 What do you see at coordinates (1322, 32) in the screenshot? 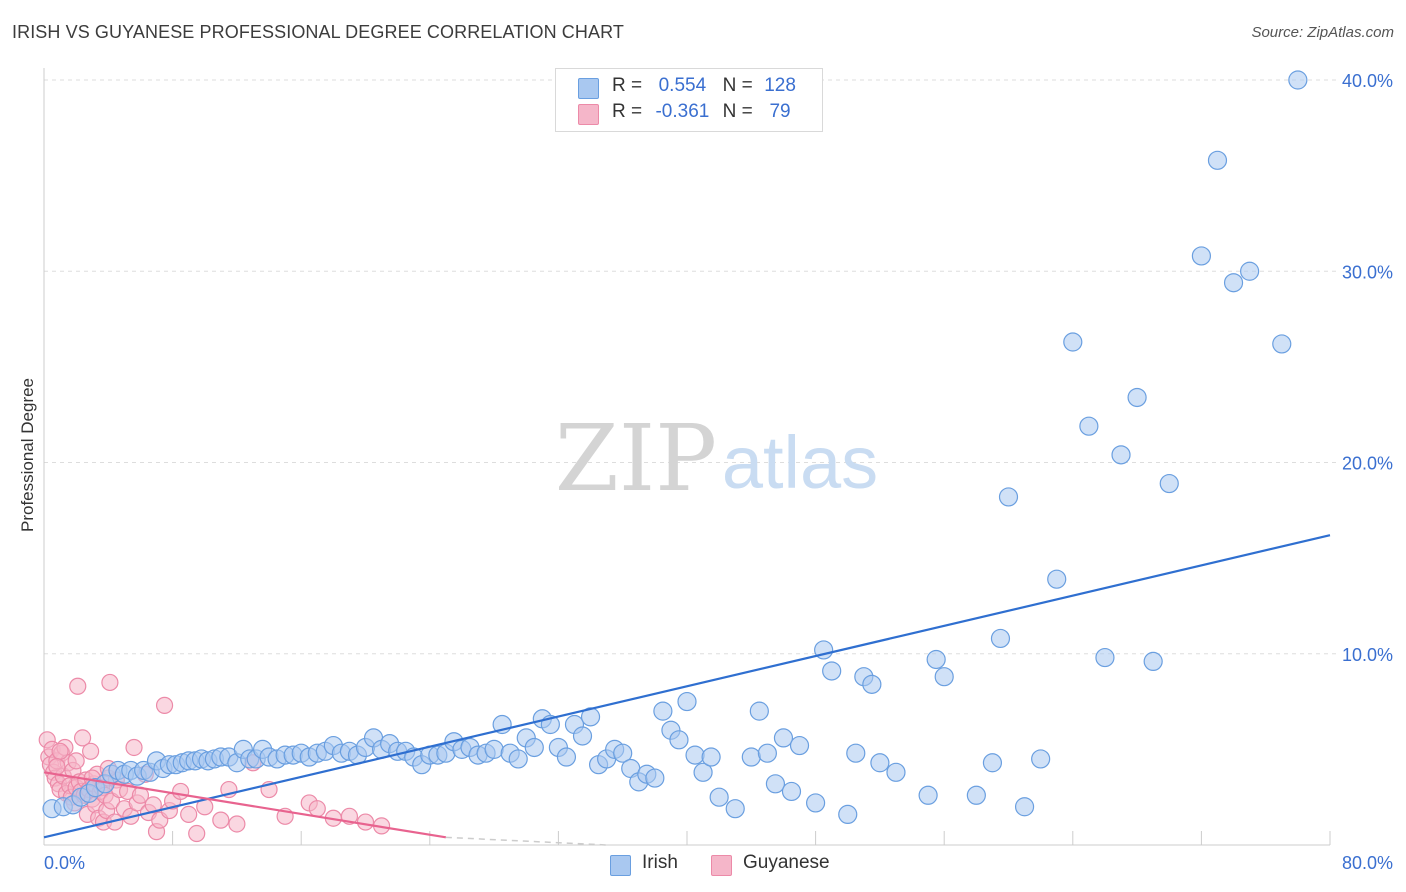
I see `source-label: Source: ZipAtlas.com` at bounding box center [1322, 32].